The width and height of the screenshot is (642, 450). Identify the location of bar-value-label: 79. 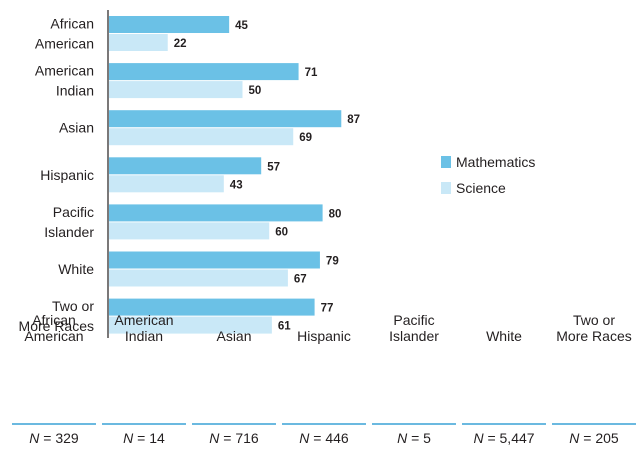
(332, 262).